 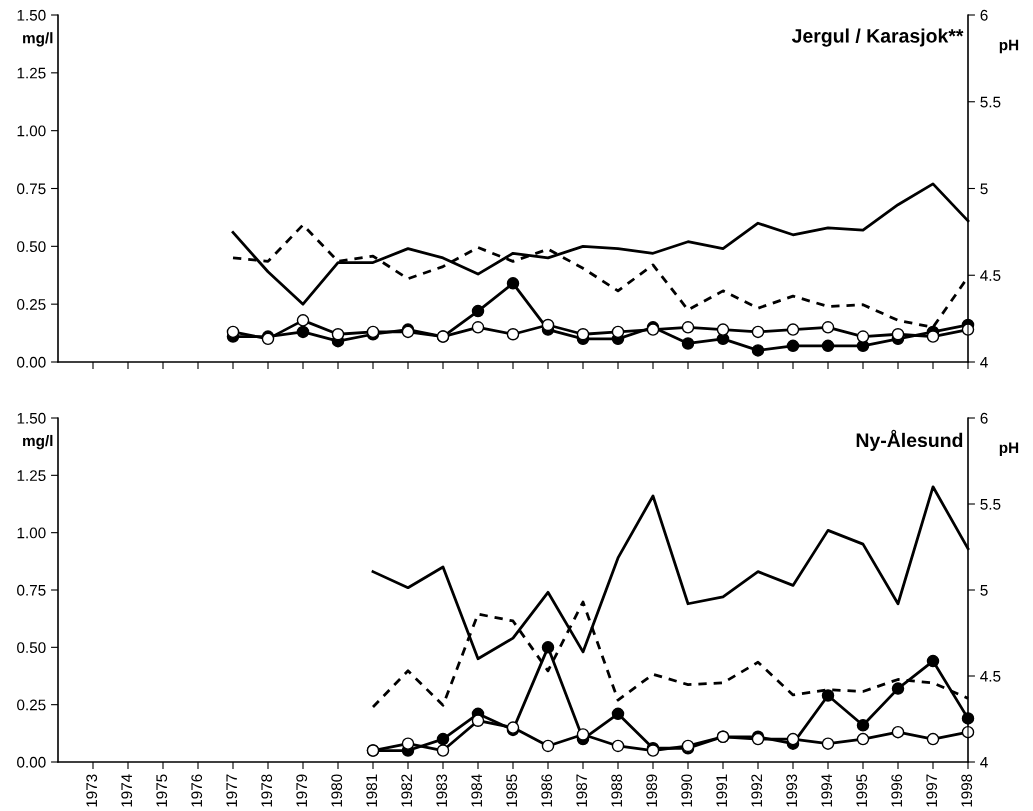 I want to click on x-tick-label: 1994, so click(x=827, y=790).